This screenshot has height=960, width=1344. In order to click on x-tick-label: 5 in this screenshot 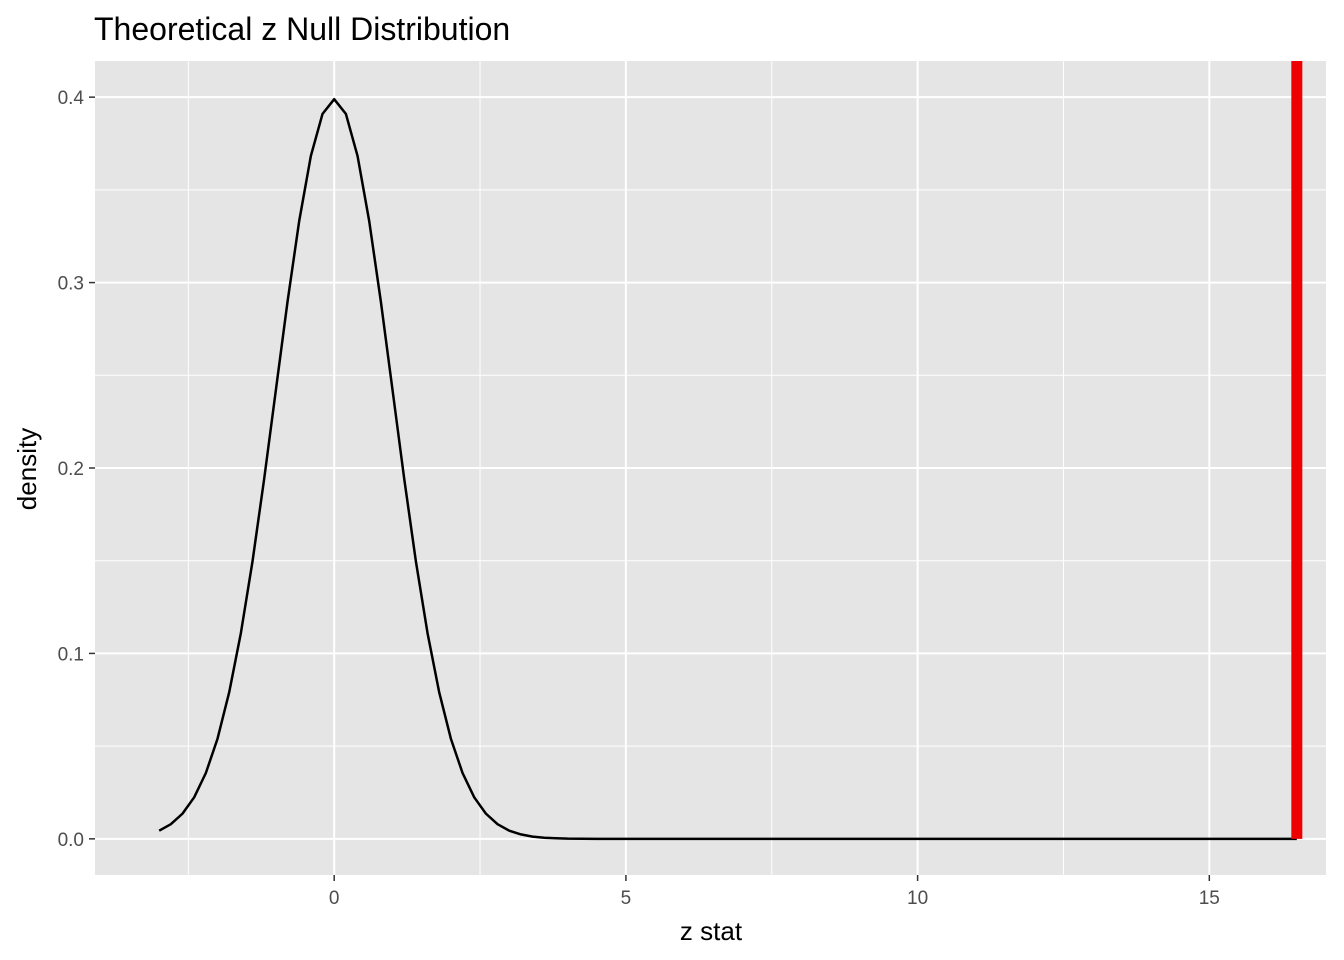, I will do `click(626, 898)`.